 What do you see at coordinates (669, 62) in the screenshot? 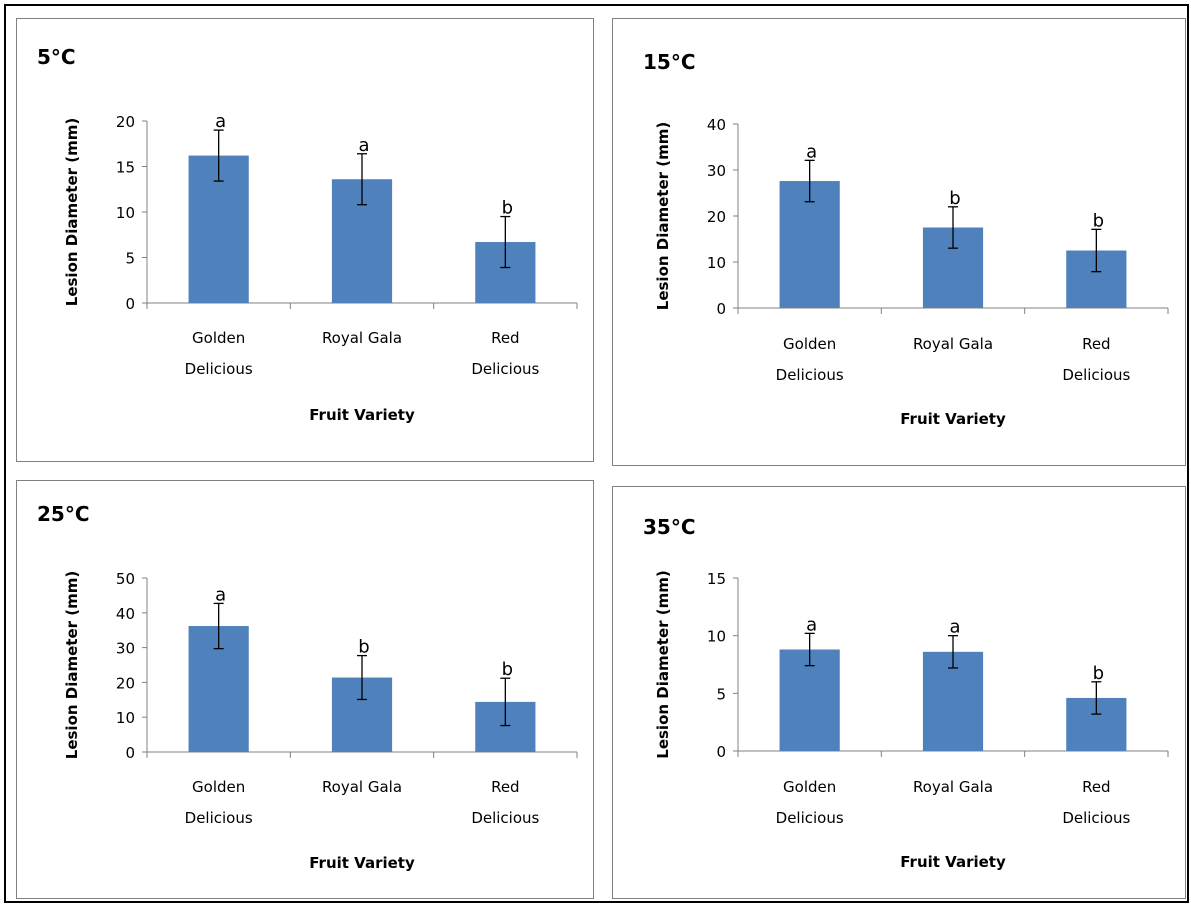
I see `chart-title: 15°C` at bounding box center [669, 62].